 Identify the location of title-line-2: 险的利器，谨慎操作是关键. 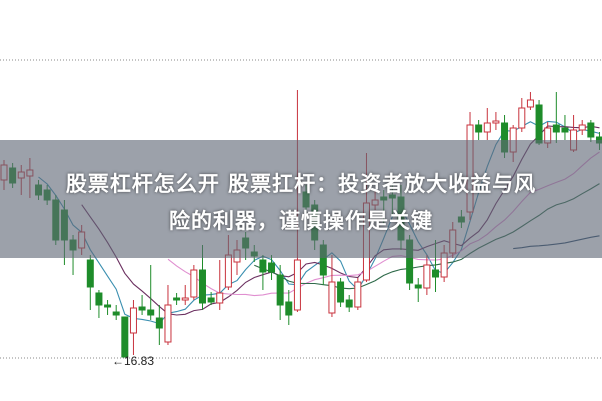
(301, 221).